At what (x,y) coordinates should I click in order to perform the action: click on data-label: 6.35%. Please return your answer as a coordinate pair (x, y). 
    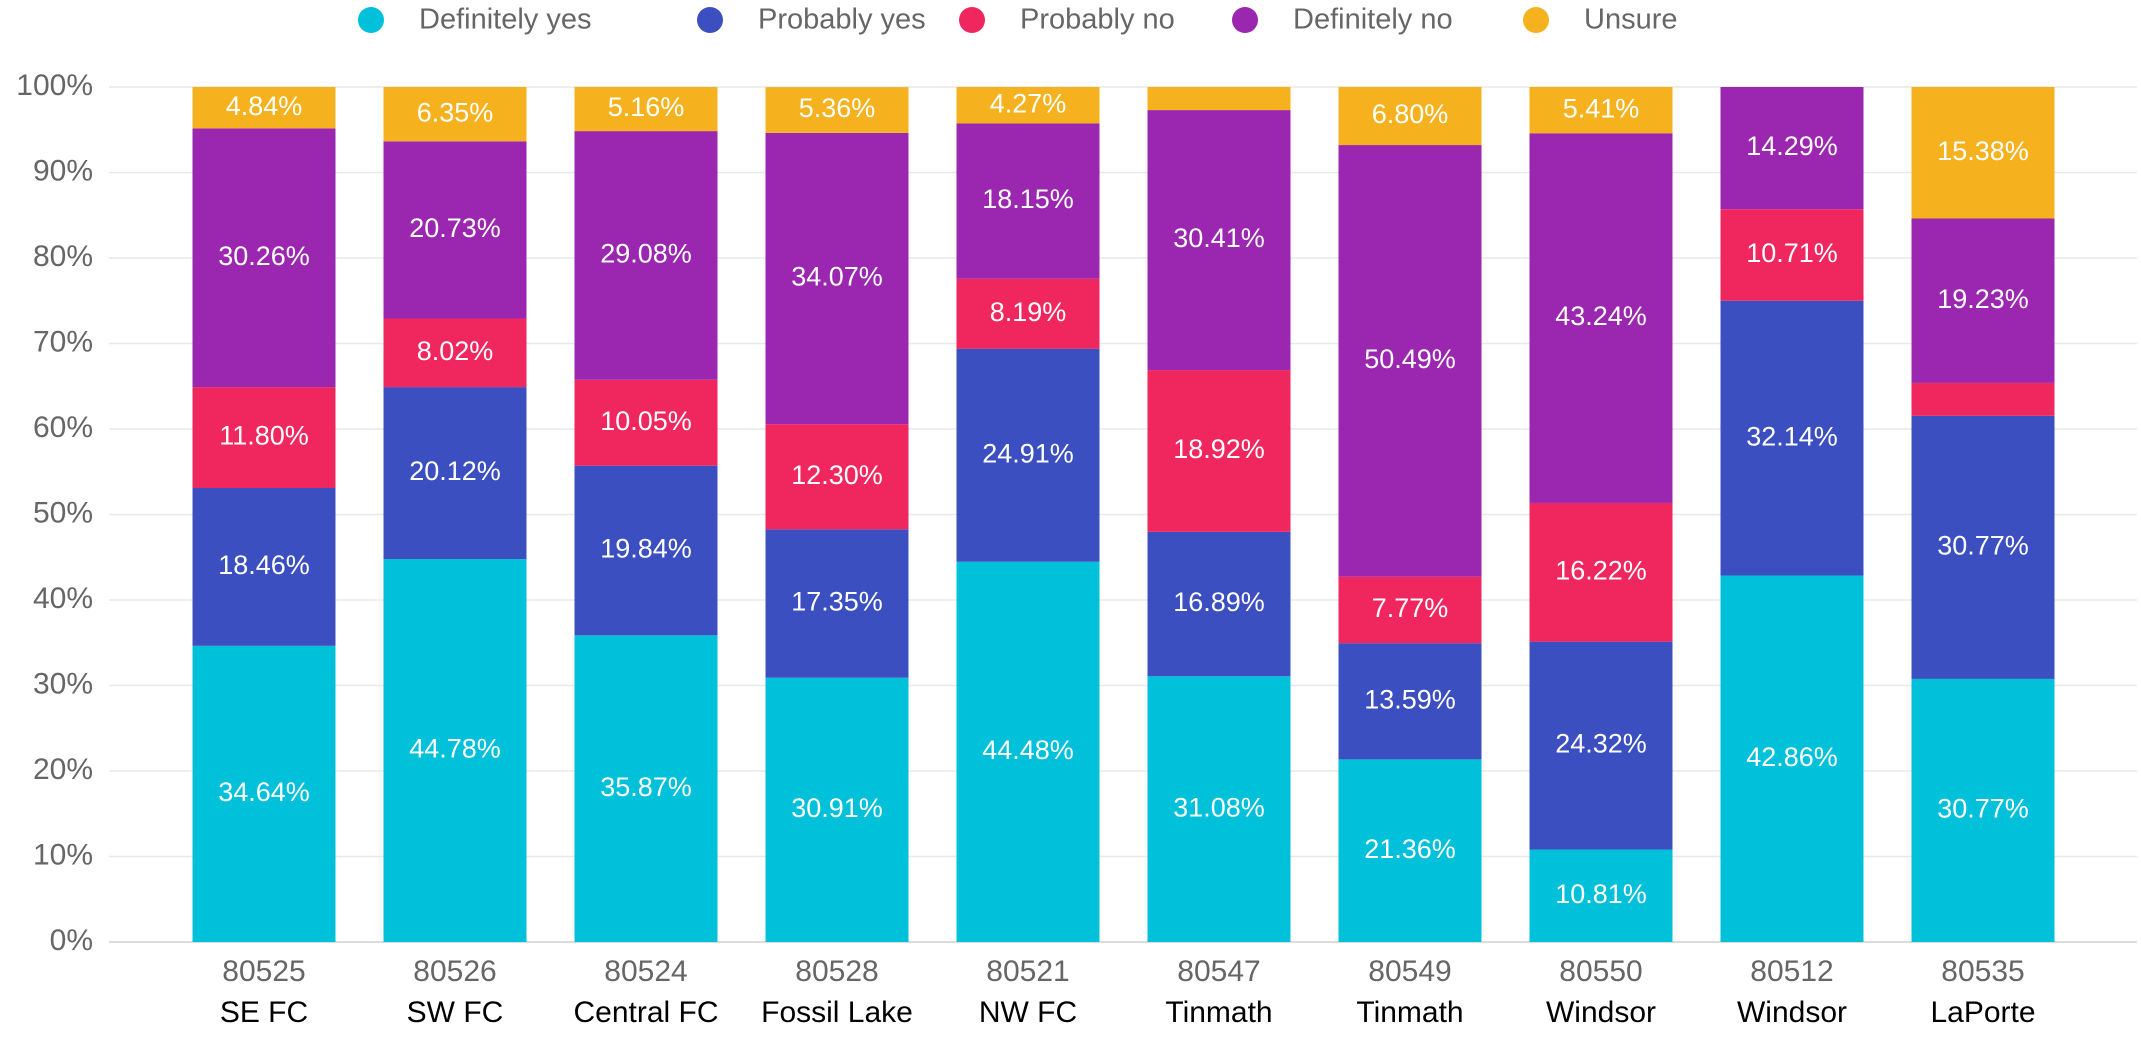
    Looking at the image, I should click on (455, 112).